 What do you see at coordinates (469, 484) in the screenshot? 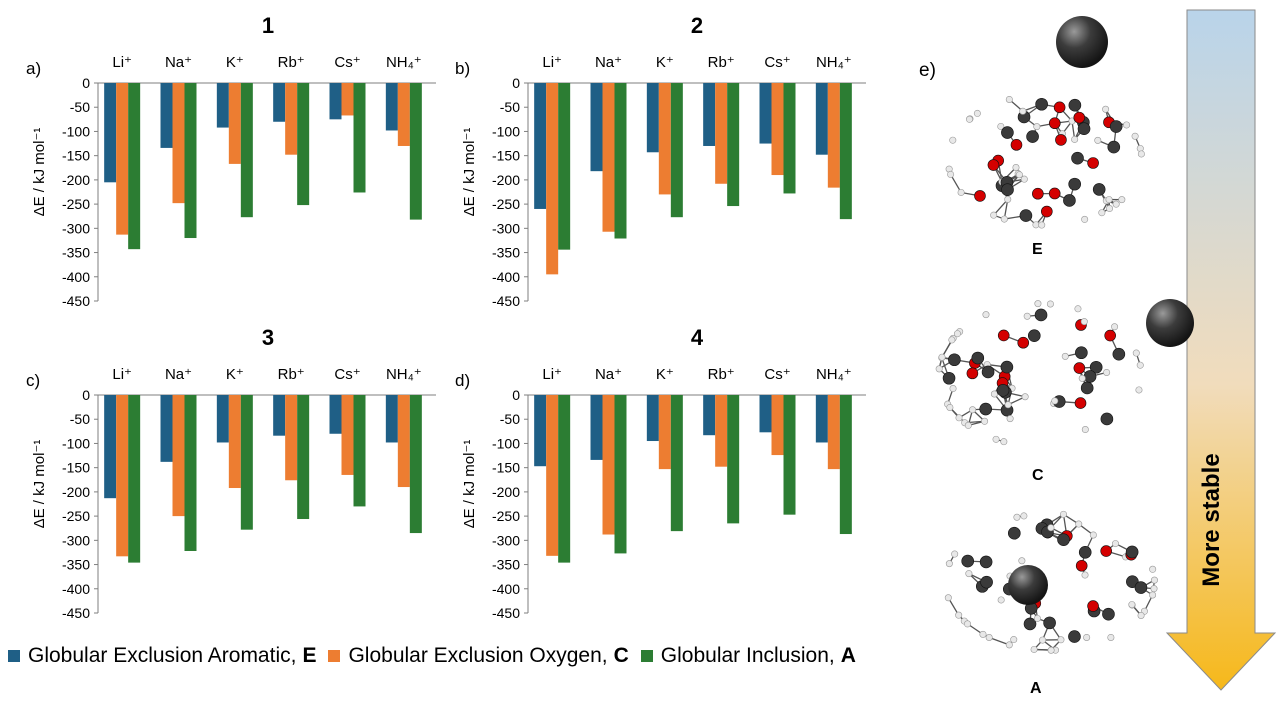
I see `y-axis-label: ΔE / kJ mol⁻¹` at bounding box center [469, 484].